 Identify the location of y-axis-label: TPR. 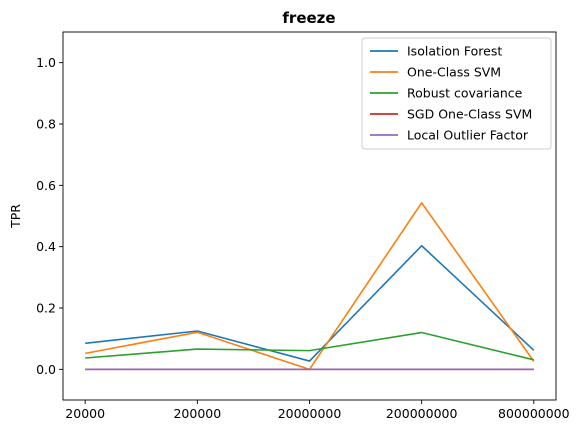
(15, 216).